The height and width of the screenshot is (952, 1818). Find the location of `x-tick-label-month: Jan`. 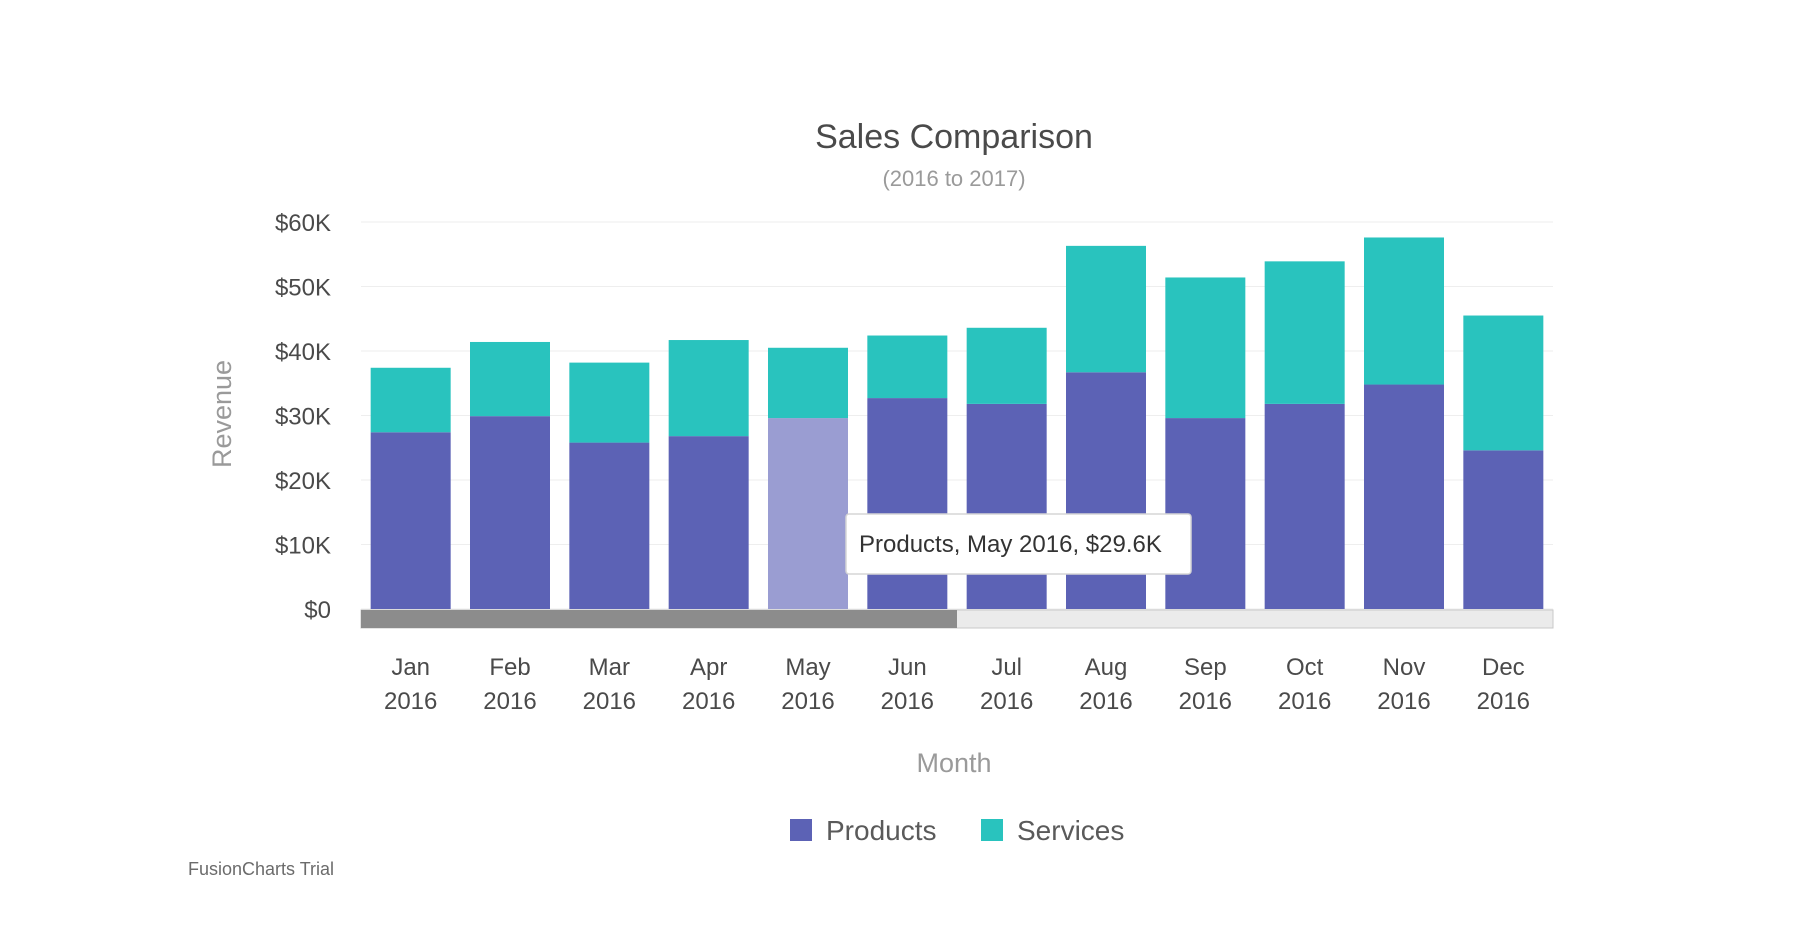

x-tick-label-month: Jan is located at coordinates (410, 667).